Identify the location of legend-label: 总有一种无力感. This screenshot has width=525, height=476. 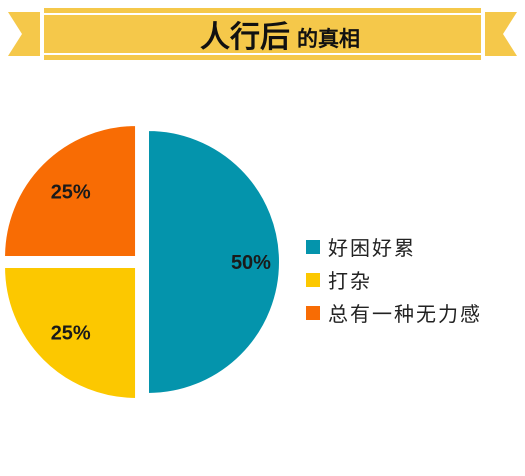
(405, 314).